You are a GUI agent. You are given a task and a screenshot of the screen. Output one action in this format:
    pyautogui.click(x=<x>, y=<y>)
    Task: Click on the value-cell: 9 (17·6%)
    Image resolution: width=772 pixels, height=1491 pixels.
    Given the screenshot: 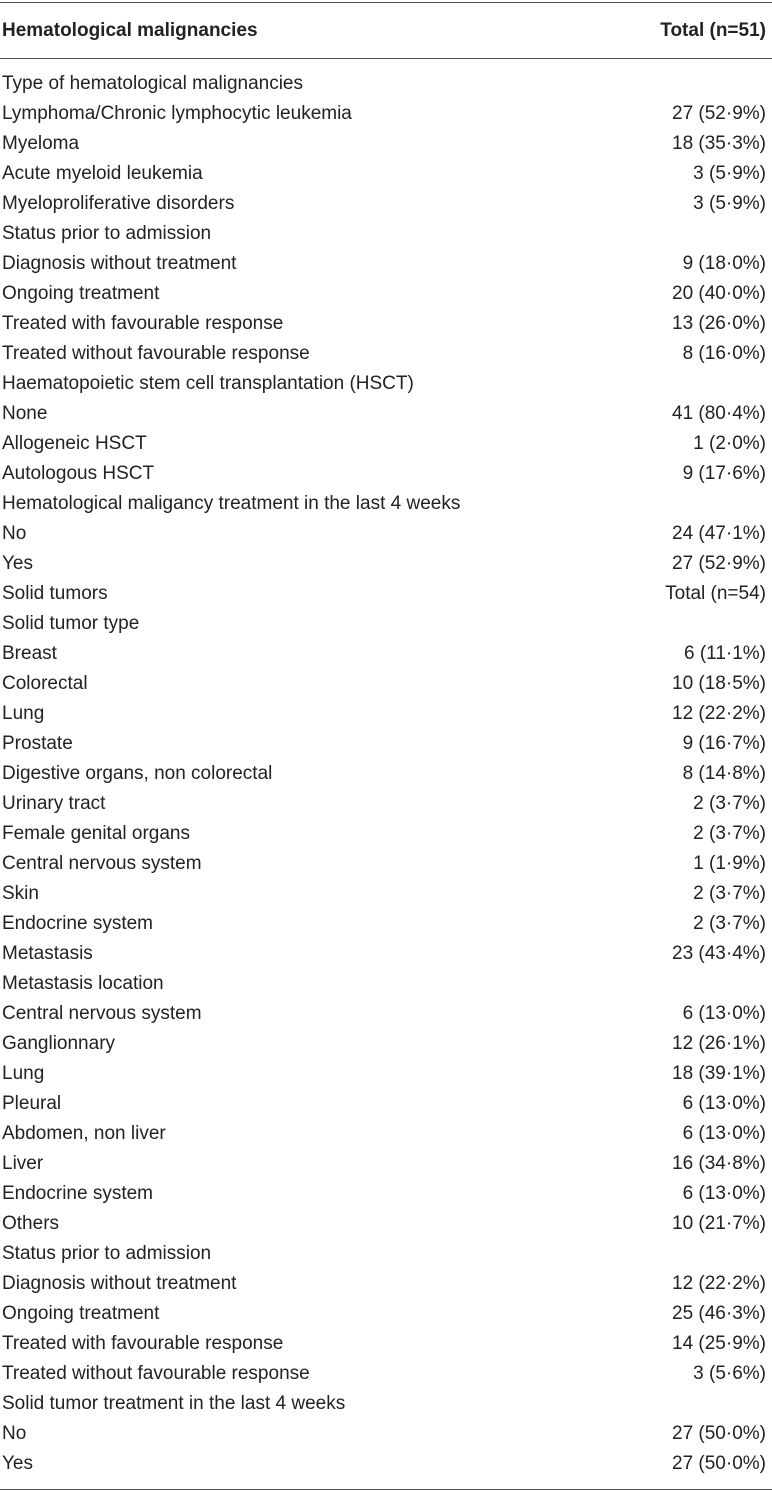 What is the action you would take?
    pyautogui.click(x=724, y=473)
    